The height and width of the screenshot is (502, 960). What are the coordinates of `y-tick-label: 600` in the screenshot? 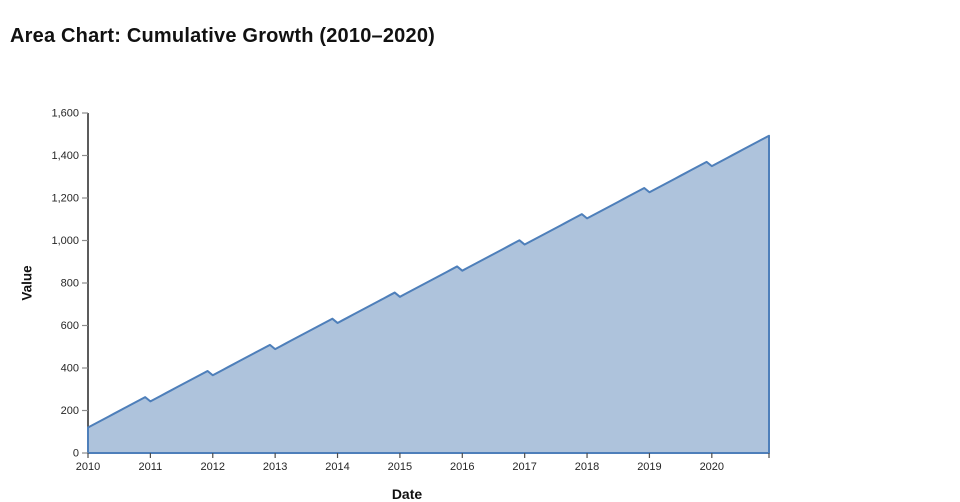 It's located at (70, 326).